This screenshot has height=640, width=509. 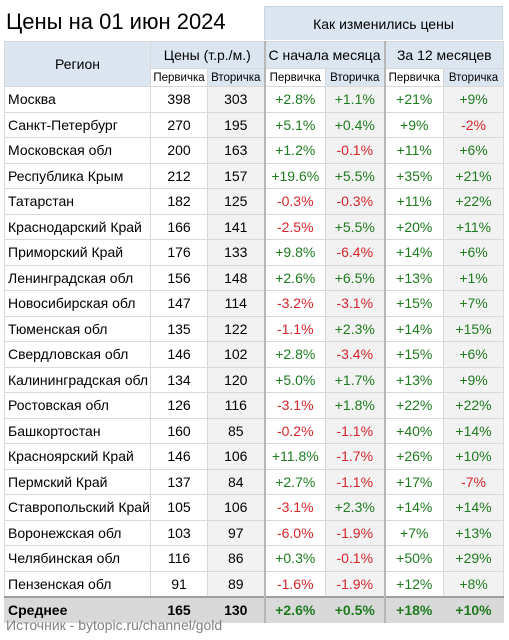 I want to click on month-primary-change-cell: -1.6%, so click(x=295, y=584).